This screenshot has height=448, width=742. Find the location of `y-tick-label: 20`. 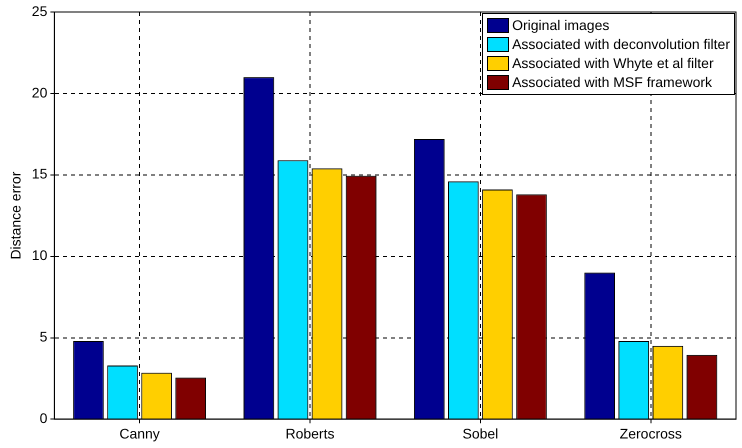

y-tick-label: 20 is located at coordinates (40, 92).